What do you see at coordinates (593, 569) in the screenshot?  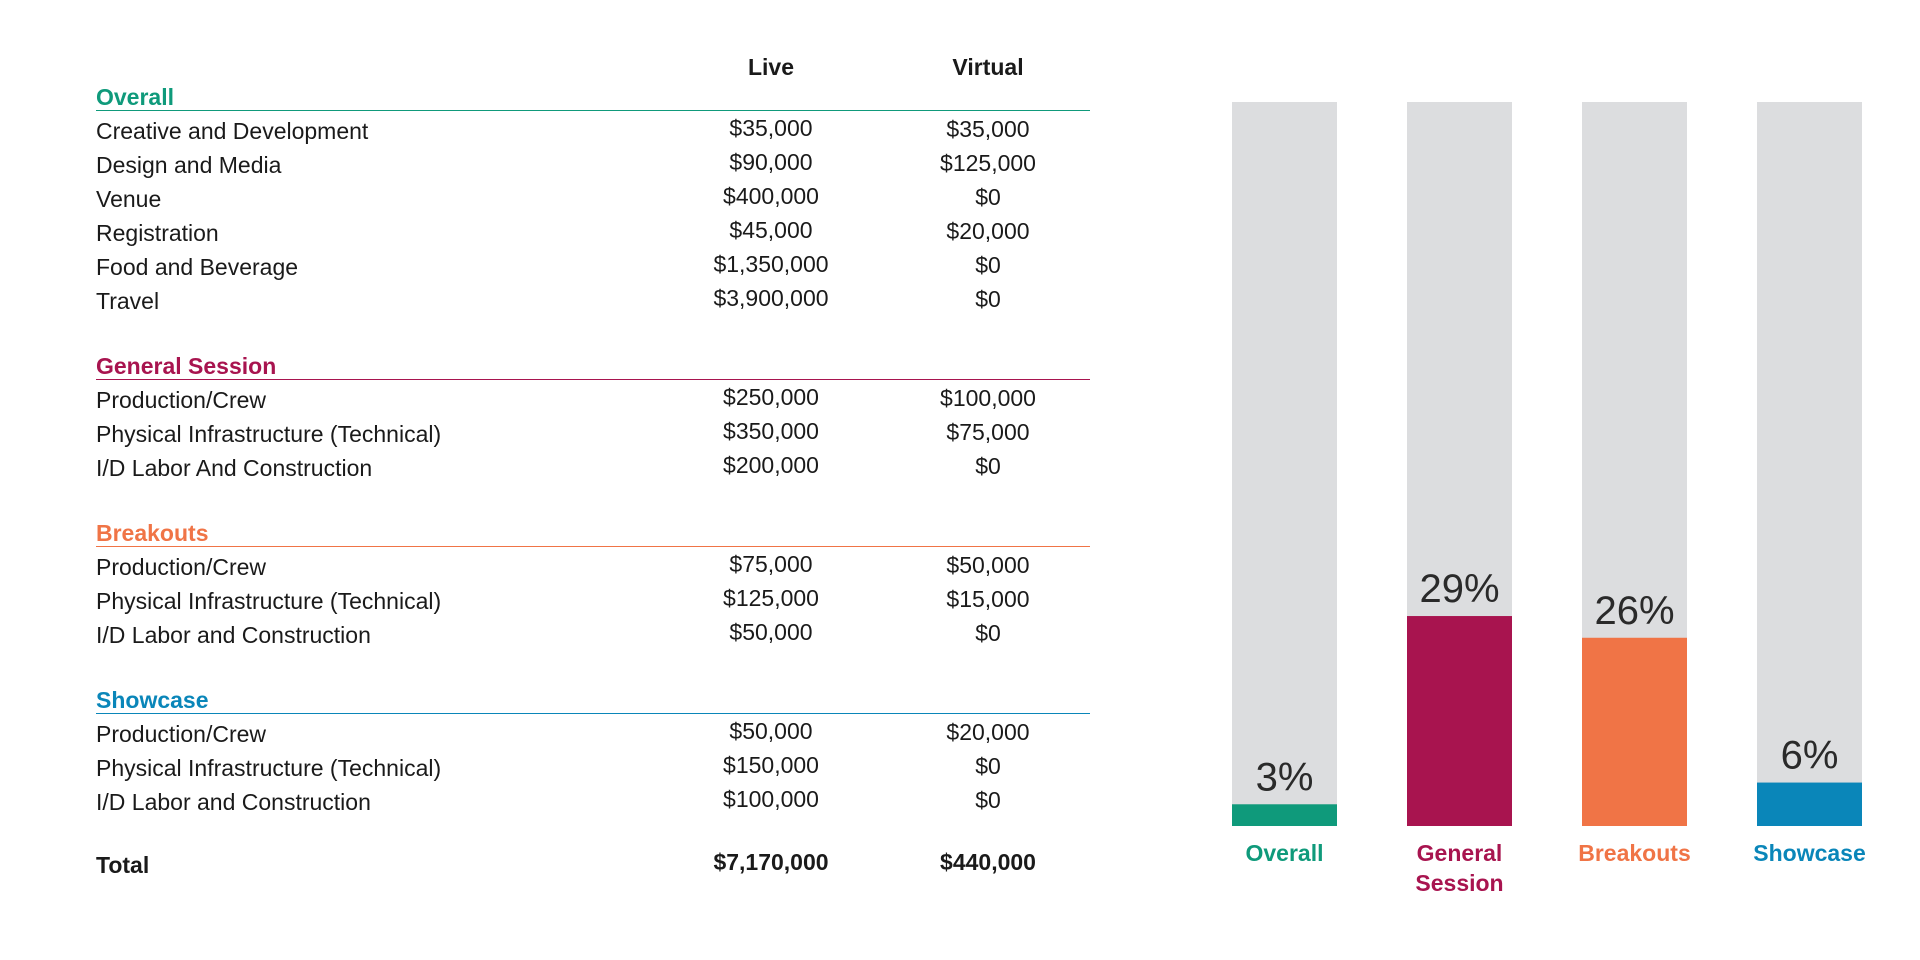 I see `table-row: Production/Crew $75,000 $50,000` at bounding box center [593, 569].